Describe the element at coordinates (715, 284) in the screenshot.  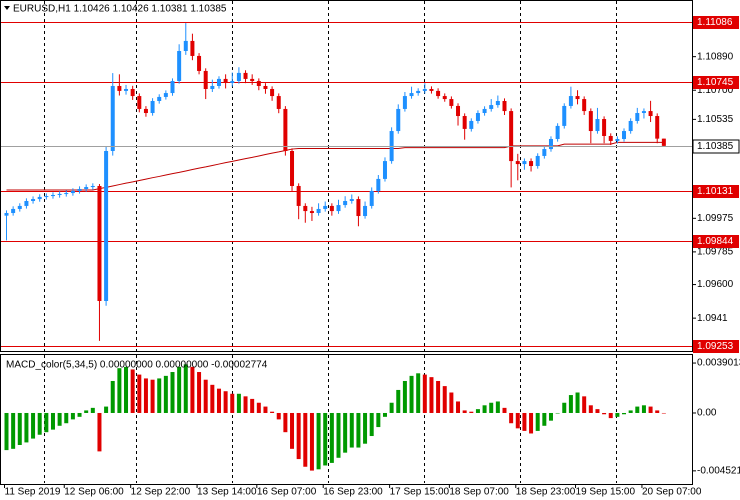
I see `y-tick-label: 1.09600` at that location.